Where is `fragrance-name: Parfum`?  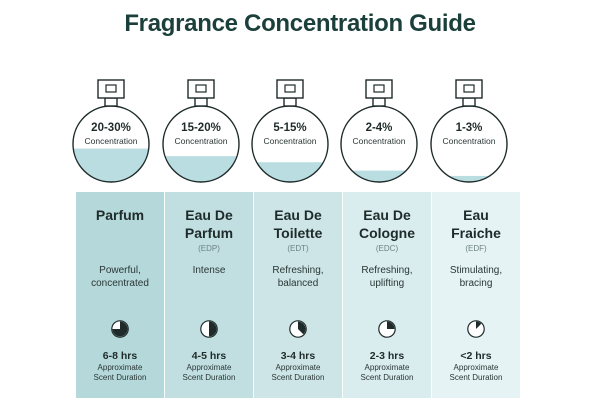 fragrance-name: Parfum is located at coordinates (120, 215).